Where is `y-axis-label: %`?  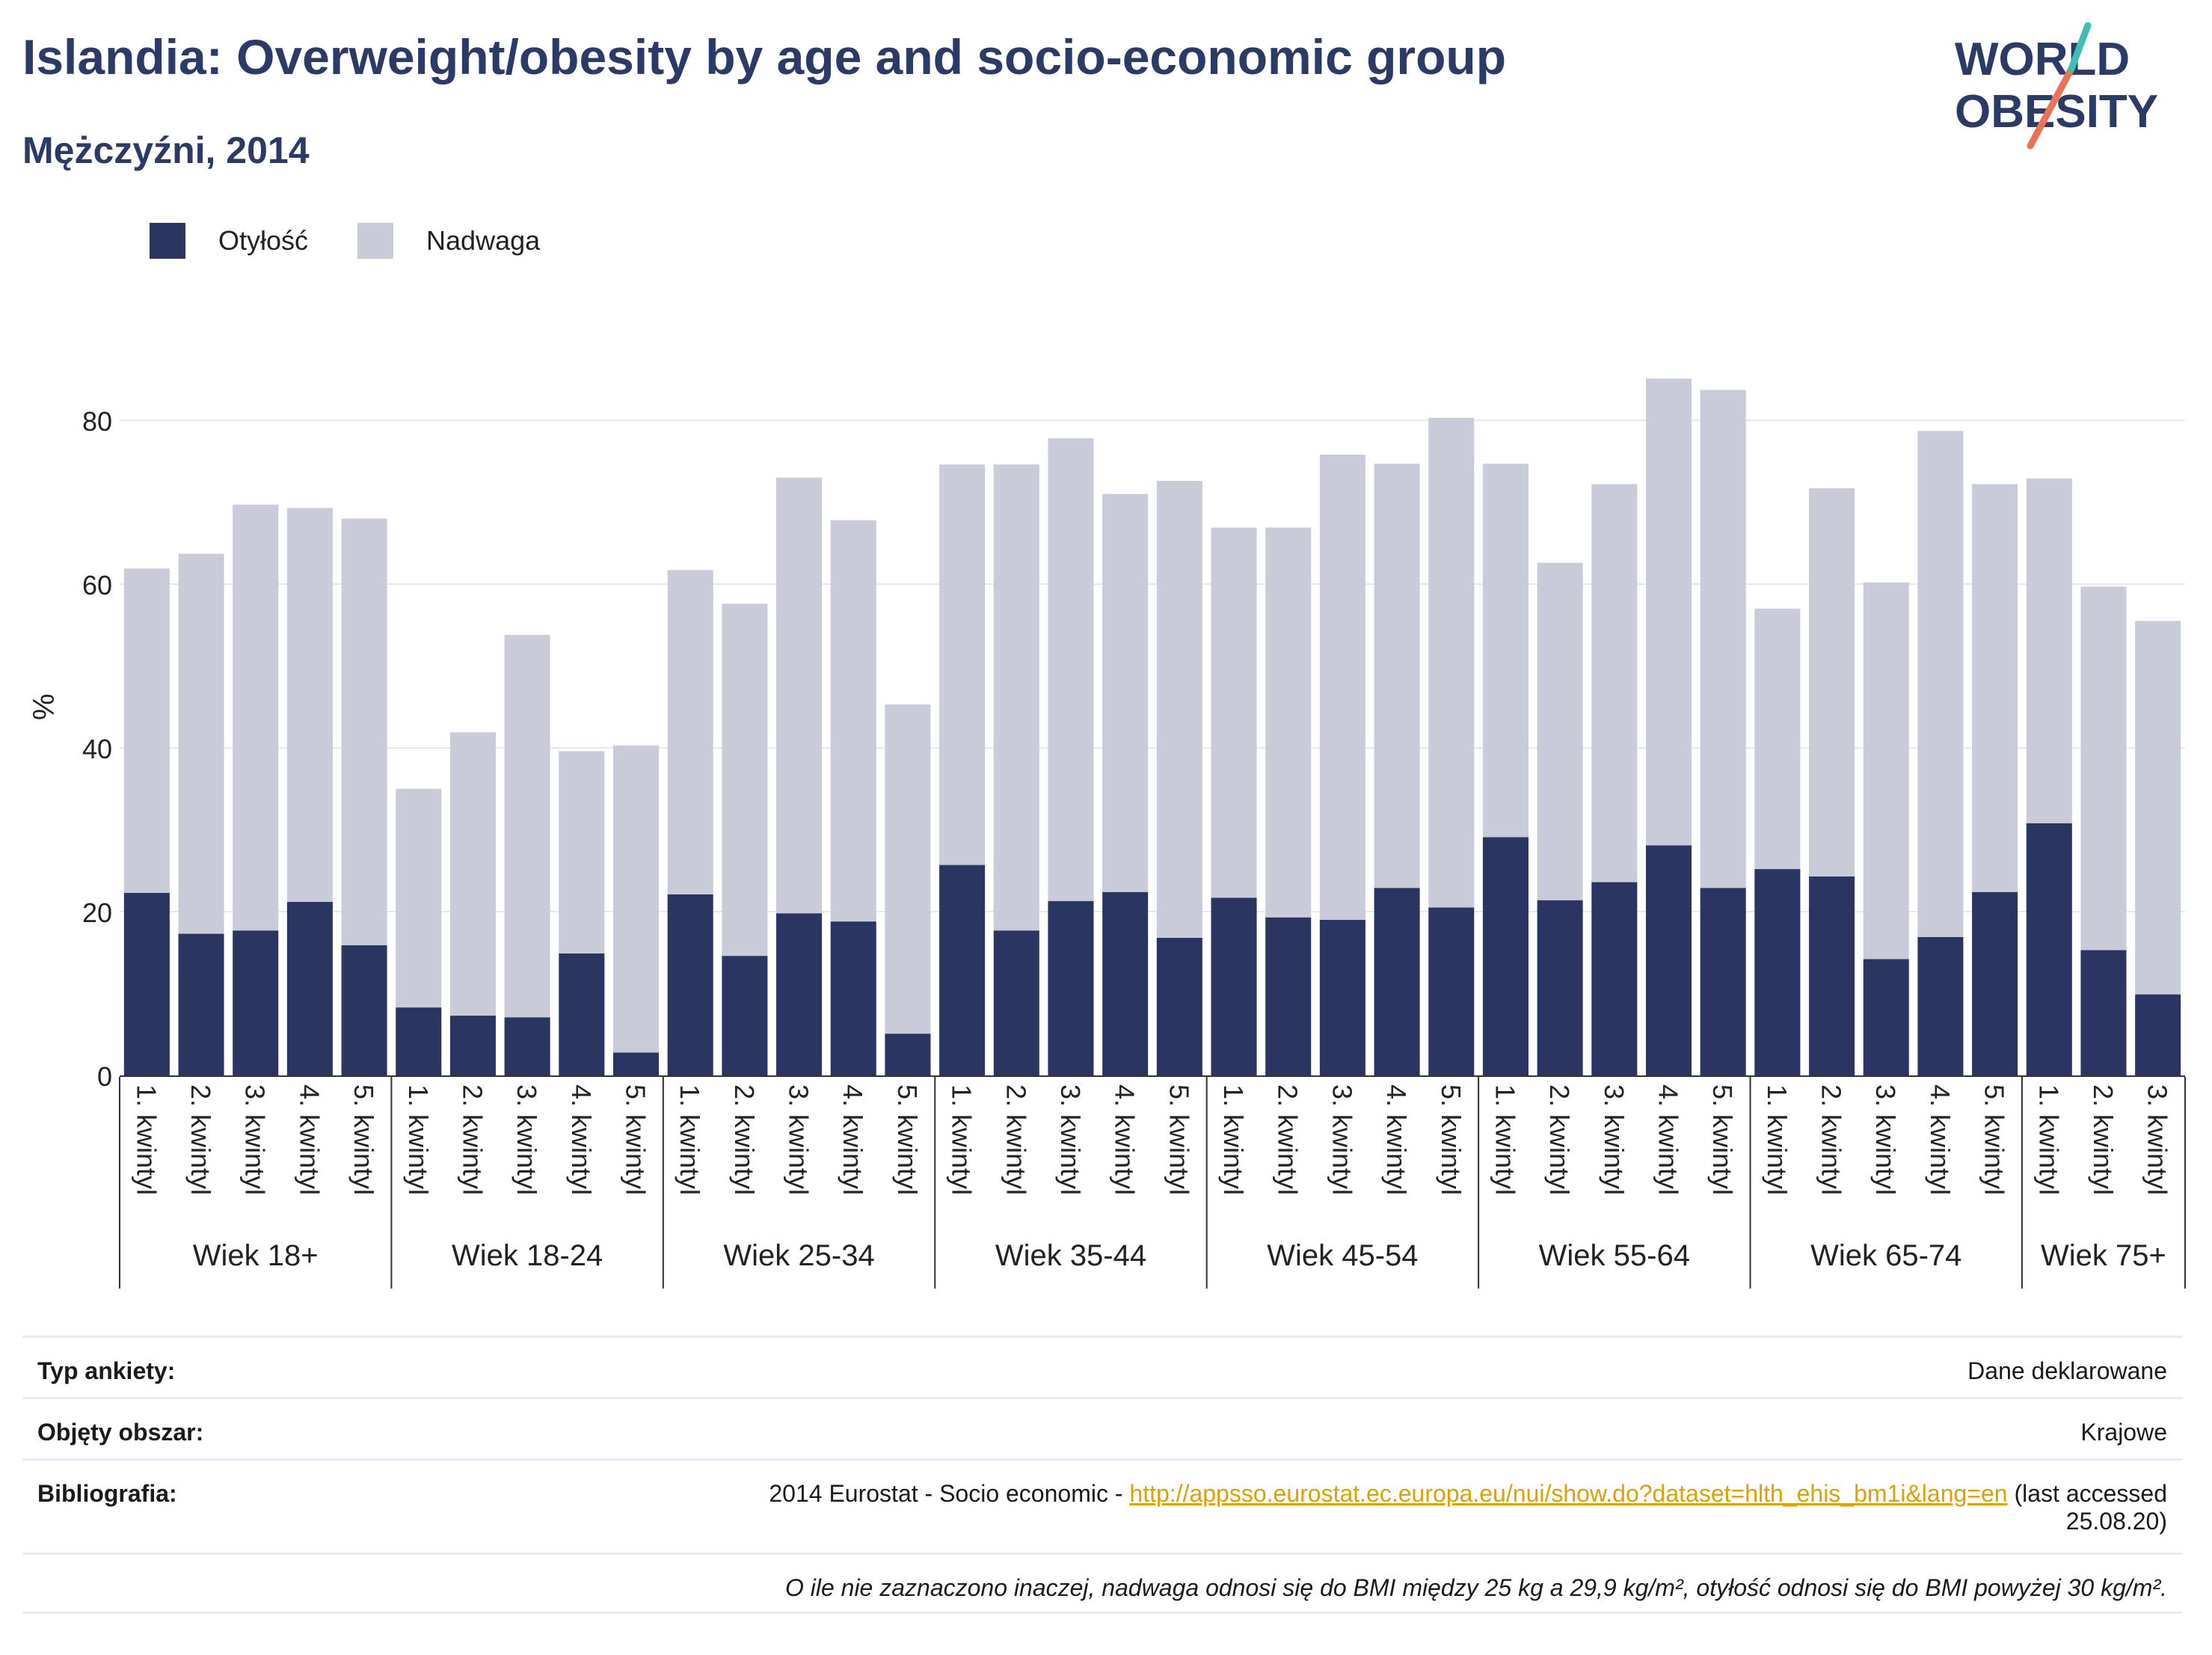
y-axis-label: % is located at coordinates (44, 706).